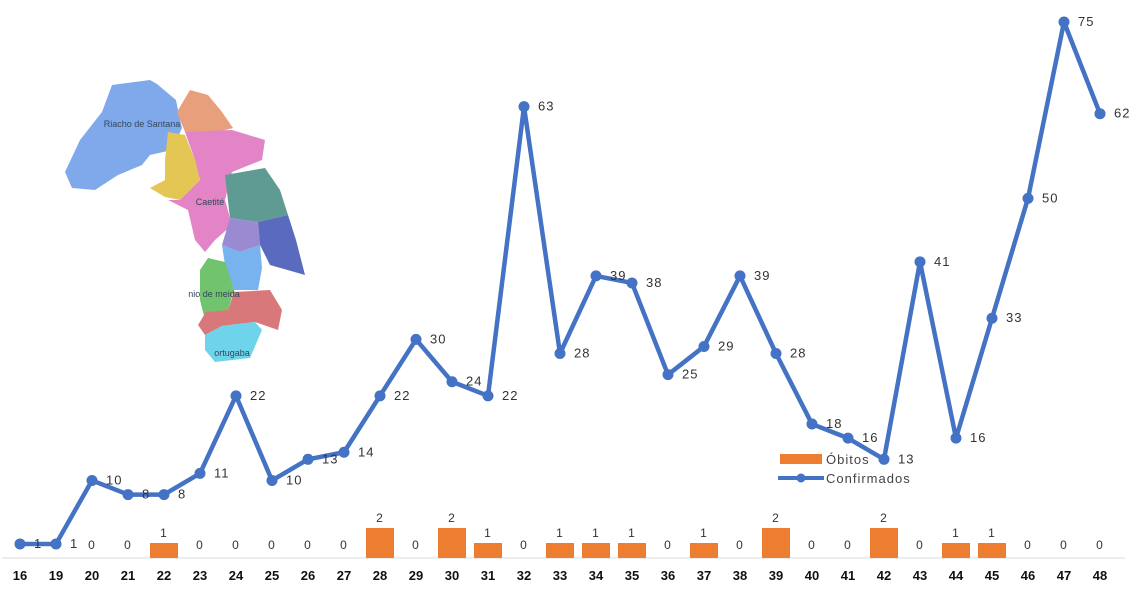 The width and height of the screenshot is (1139, 589). I want to click on x-tick-label: 40, so click(812, 575).